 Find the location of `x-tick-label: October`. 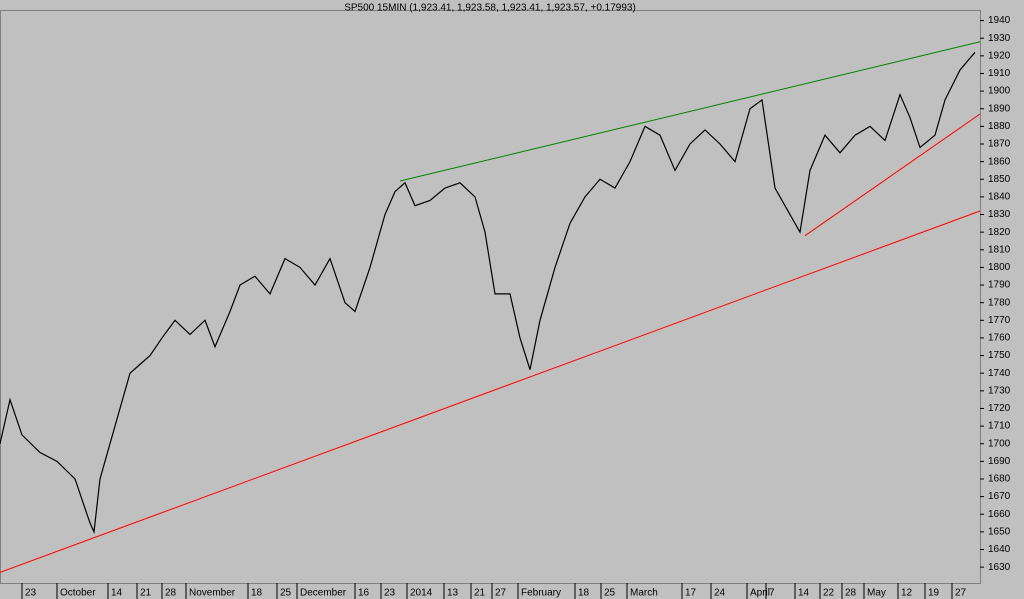

x-tick-label: October is located at coordinates (78, 593).